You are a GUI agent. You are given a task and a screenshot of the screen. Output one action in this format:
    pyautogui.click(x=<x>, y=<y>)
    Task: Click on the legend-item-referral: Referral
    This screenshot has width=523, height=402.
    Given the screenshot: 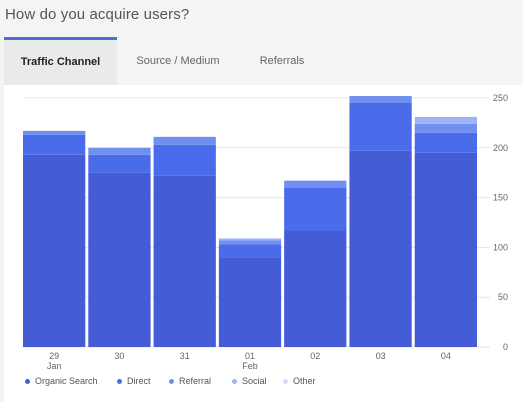 What is the action you would take?
    pyautogui.click(x=190, y=381)
    